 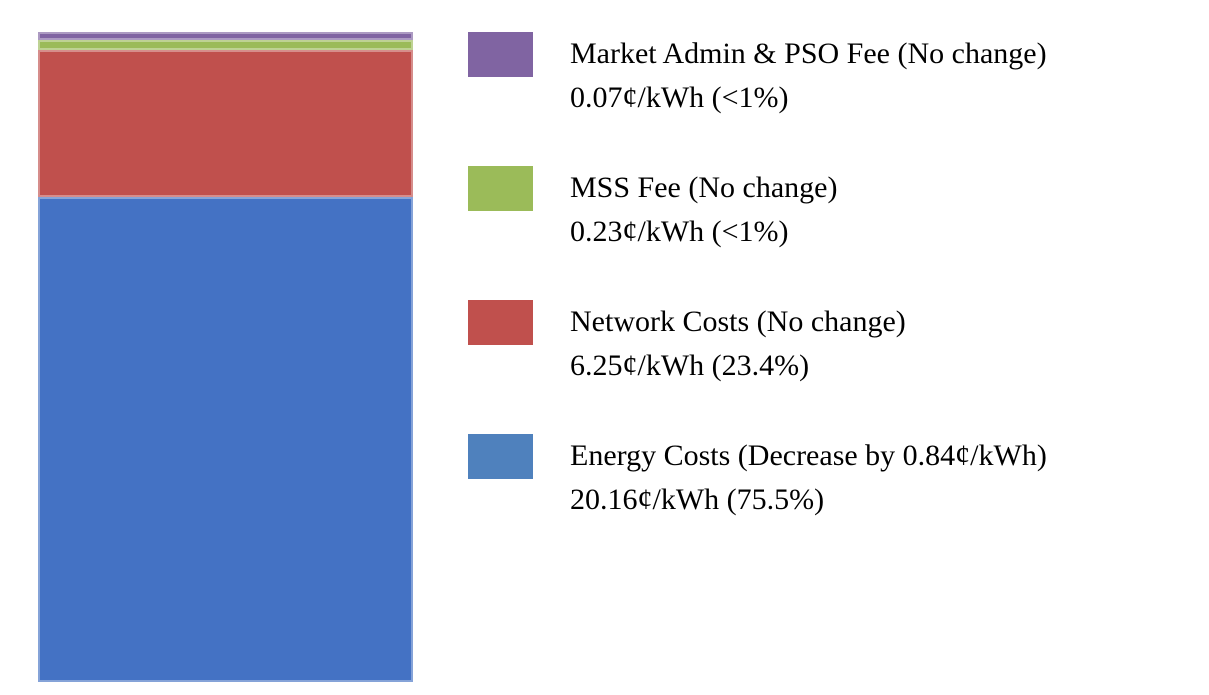 I want to click on legend-value: 0.23¢/kWh (<1%), so click(x=679, y=231).